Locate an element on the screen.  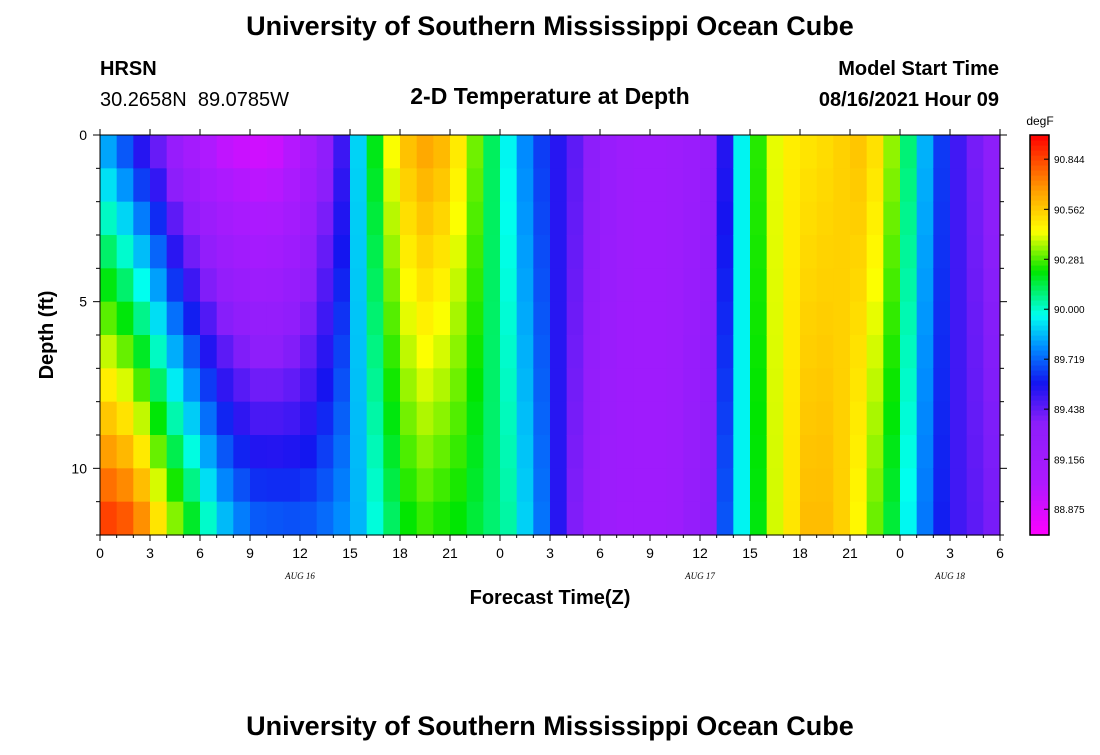
station-coords: 30.2658N 89.0785W is located at coordinates (194, 100).